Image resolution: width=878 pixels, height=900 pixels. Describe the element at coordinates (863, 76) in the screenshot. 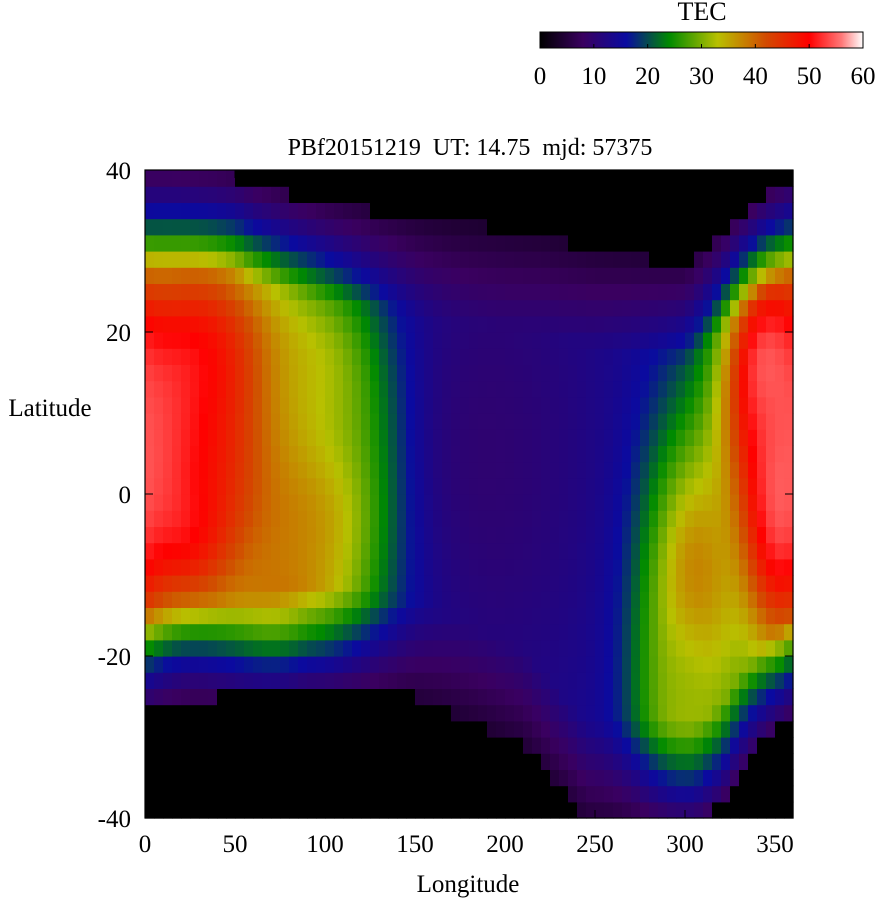

I see `colorbar-tick-label: 60` at that location.